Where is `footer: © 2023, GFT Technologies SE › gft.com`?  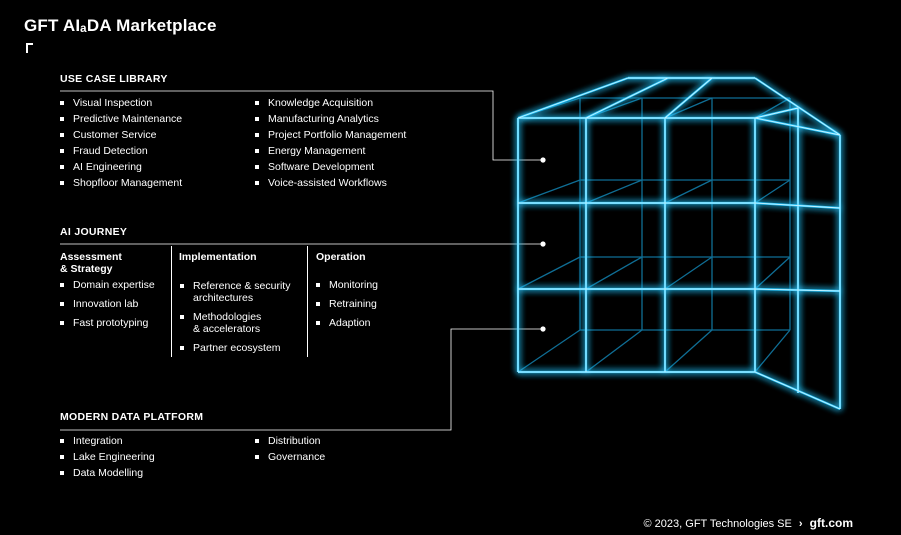 footer: © 2023, GFT Technologies SE › gft.com is located at coordinates (748, 523).